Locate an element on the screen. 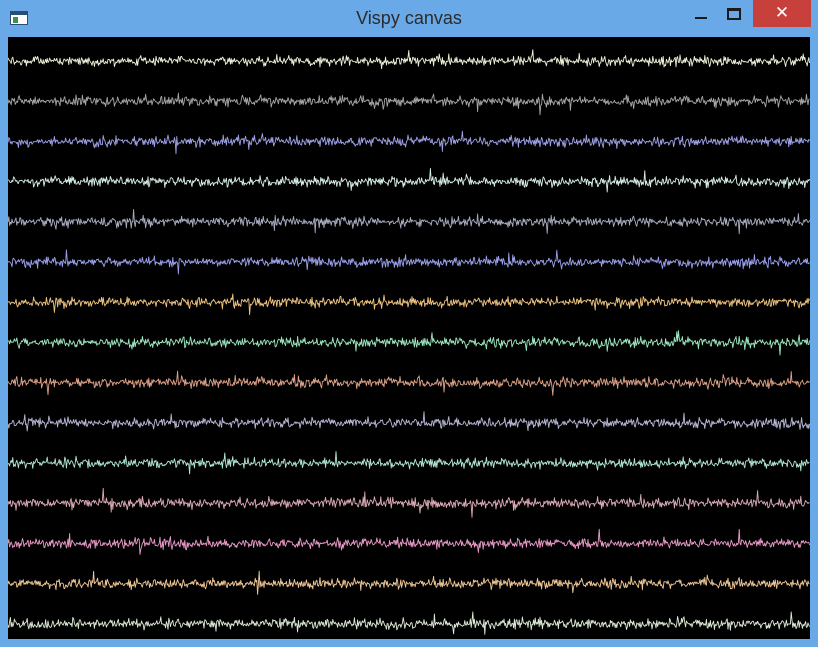 Image resolution: width=818 pixels, height=647 pixels. maximize-icon is located at coordinates (734, 14).